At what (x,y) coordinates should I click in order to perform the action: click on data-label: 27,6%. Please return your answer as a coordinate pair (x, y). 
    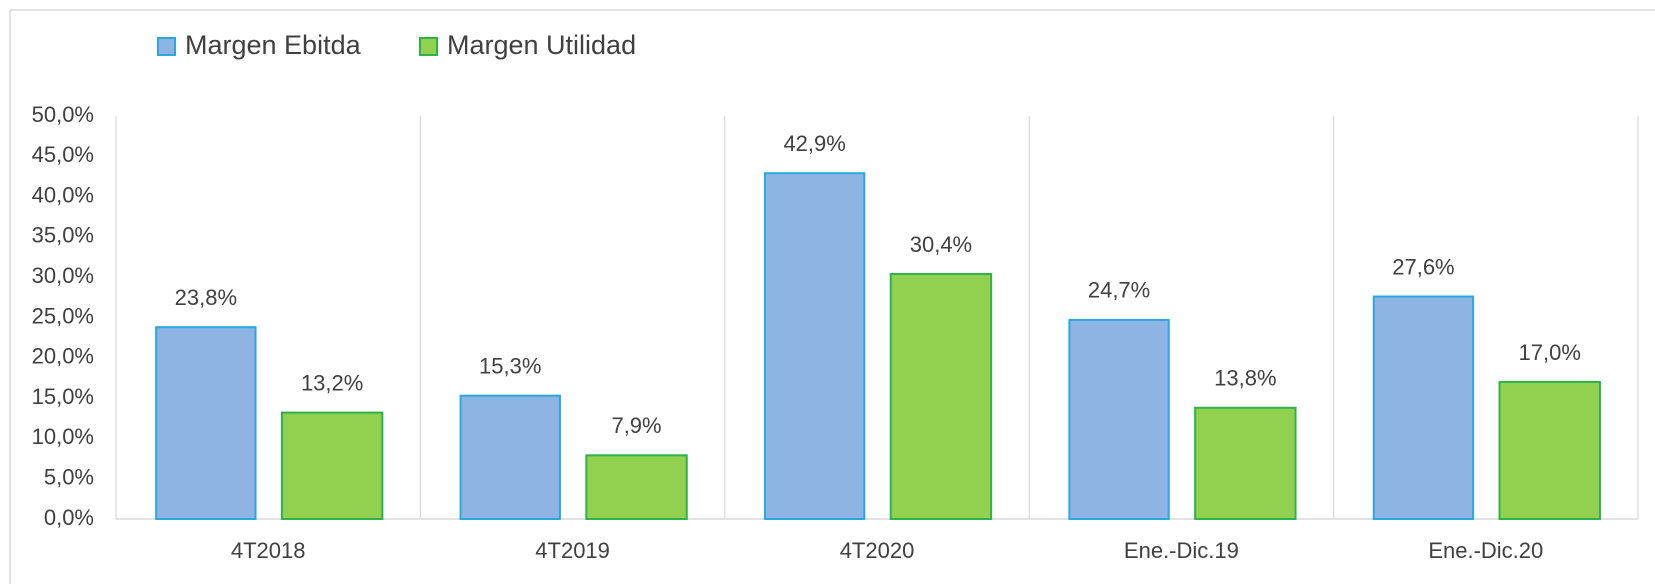
    Looking at the image, I should click on (1423, 266).